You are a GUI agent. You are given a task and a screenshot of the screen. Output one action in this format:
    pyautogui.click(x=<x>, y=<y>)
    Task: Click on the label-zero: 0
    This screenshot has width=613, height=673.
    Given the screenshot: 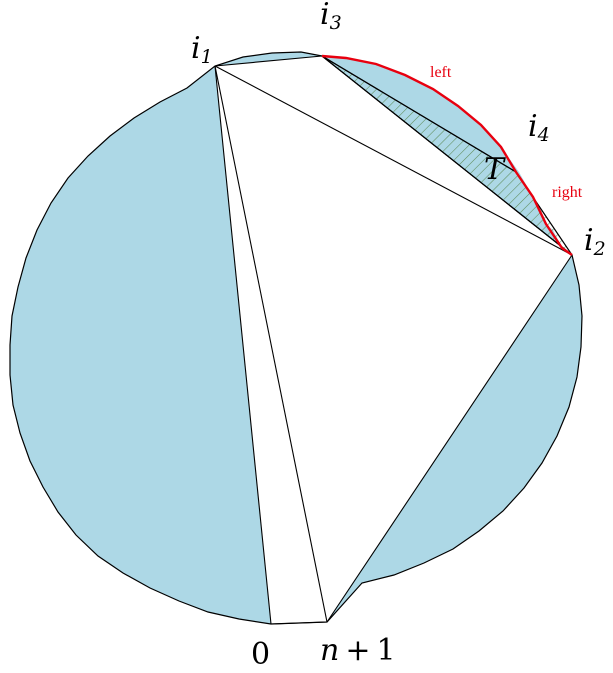 What is the action you would take?
    pyautogui.click(x=260, y=654)
    